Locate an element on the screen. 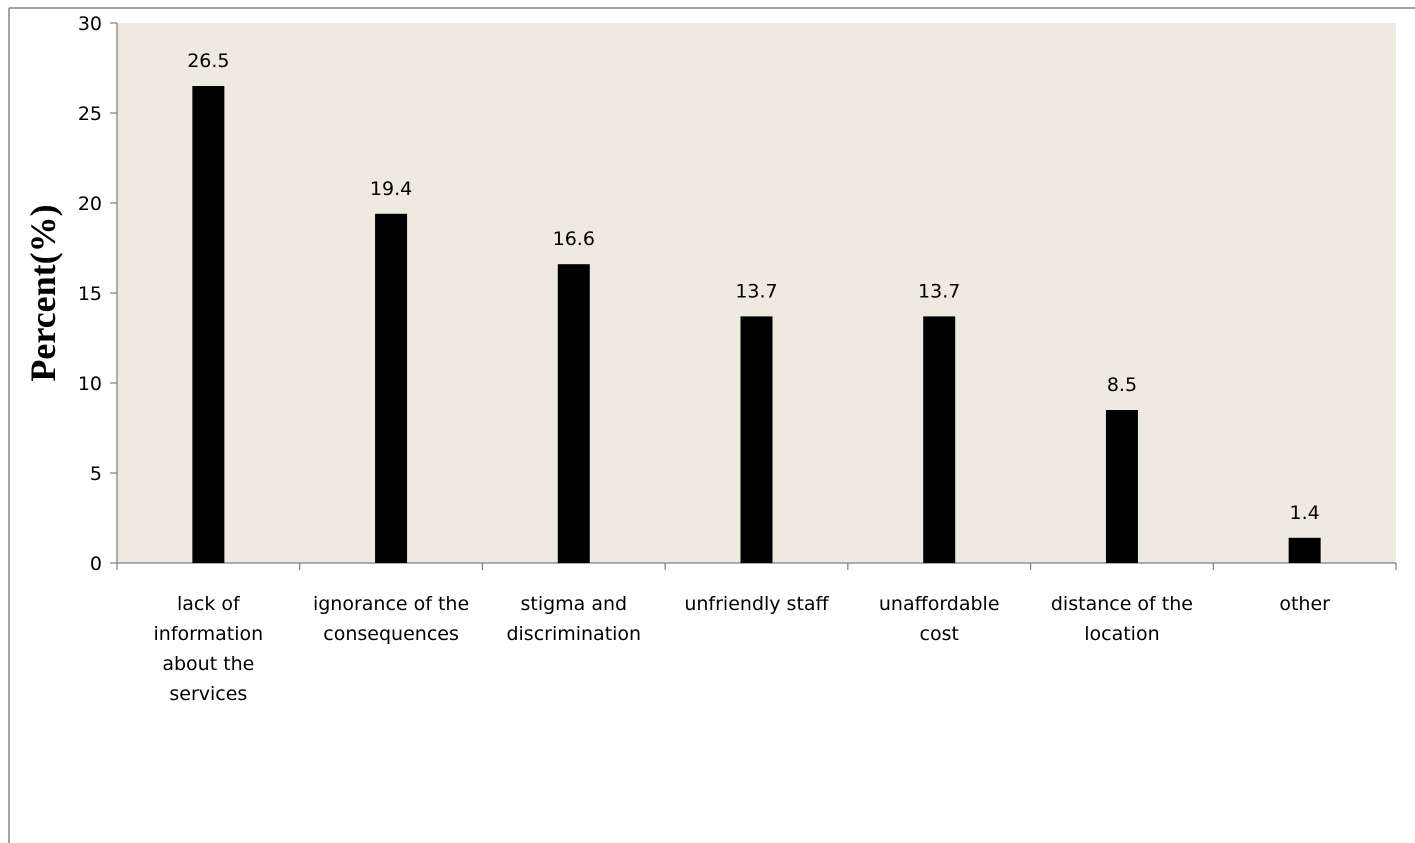 The width and height of the screenshot is (1415, 843). data-label: 1.4 is located at coordinates (1305, 513).